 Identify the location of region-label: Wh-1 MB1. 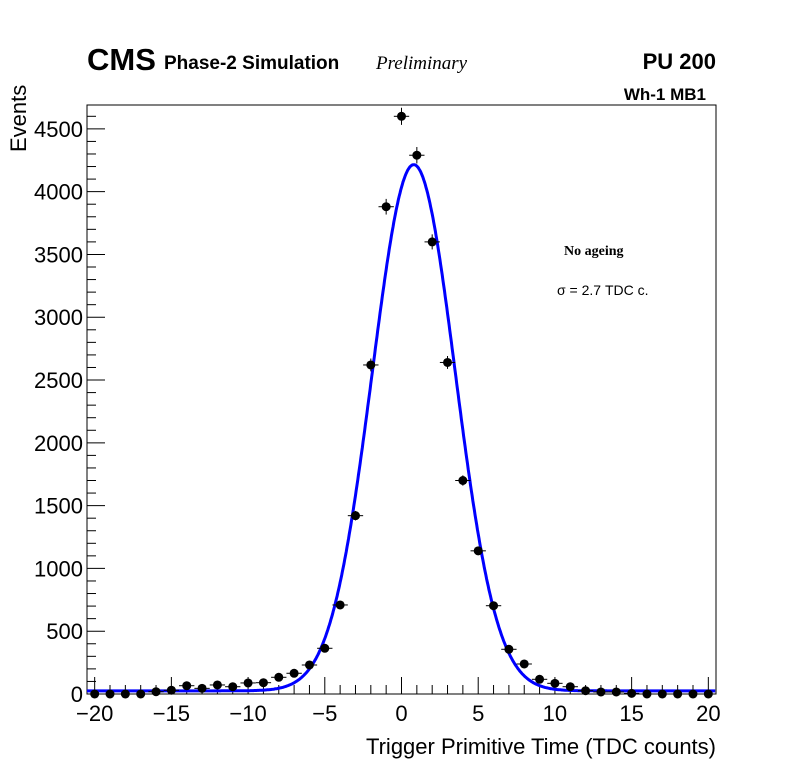
(665, 94).